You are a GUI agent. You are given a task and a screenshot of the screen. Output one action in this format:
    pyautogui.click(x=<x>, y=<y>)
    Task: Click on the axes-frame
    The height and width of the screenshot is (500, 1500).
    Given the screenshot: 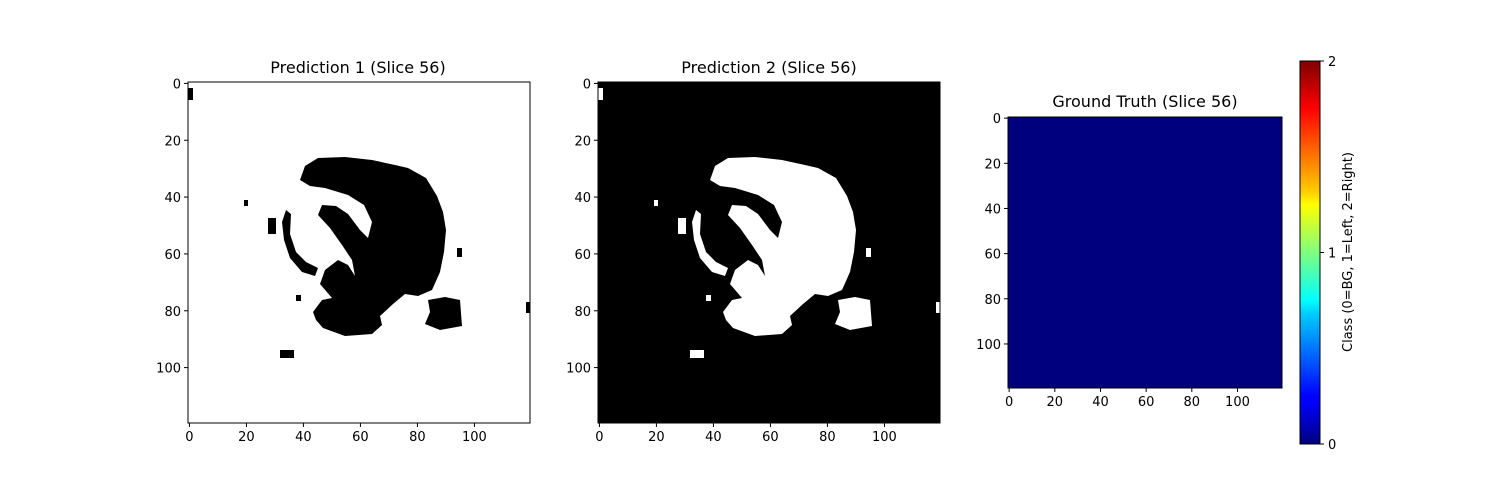 What is the action you would take?
    pyautogui.click(x=1145, y=252)
    